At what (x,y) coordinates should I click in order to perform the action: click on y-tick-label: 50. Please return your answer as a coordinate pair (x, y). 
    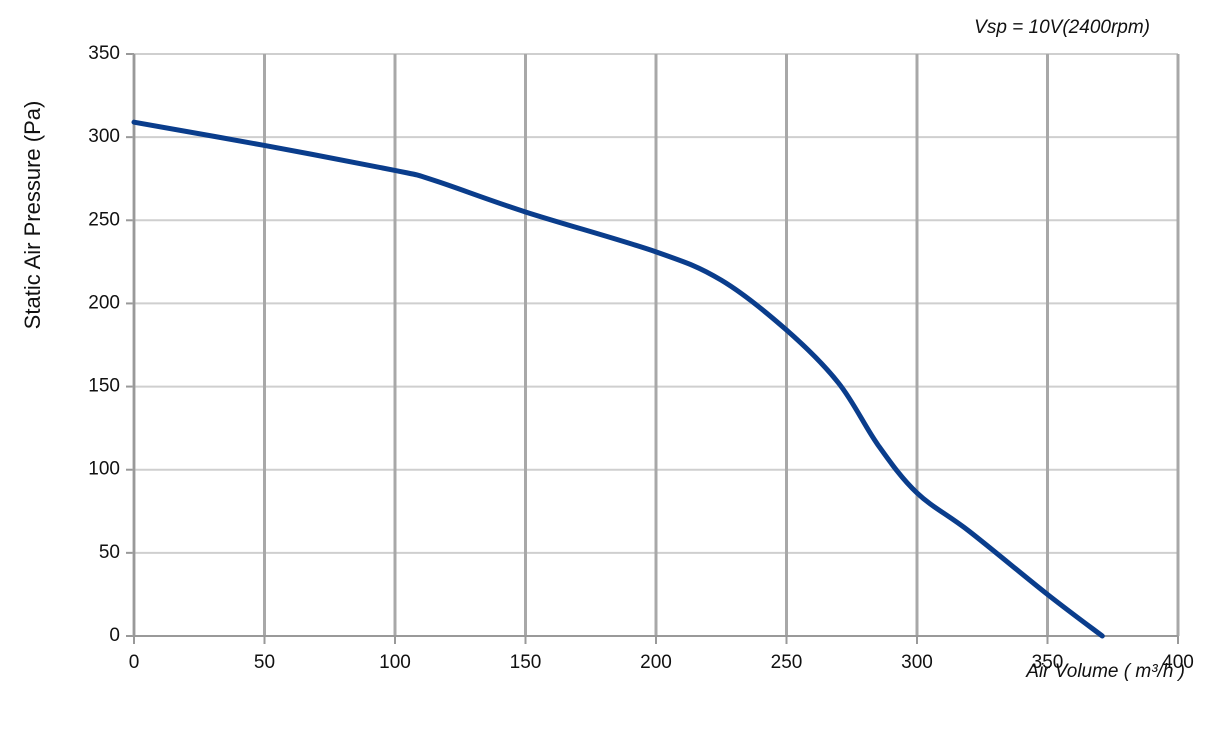
    Looking at the image, I should click on (109, 552).